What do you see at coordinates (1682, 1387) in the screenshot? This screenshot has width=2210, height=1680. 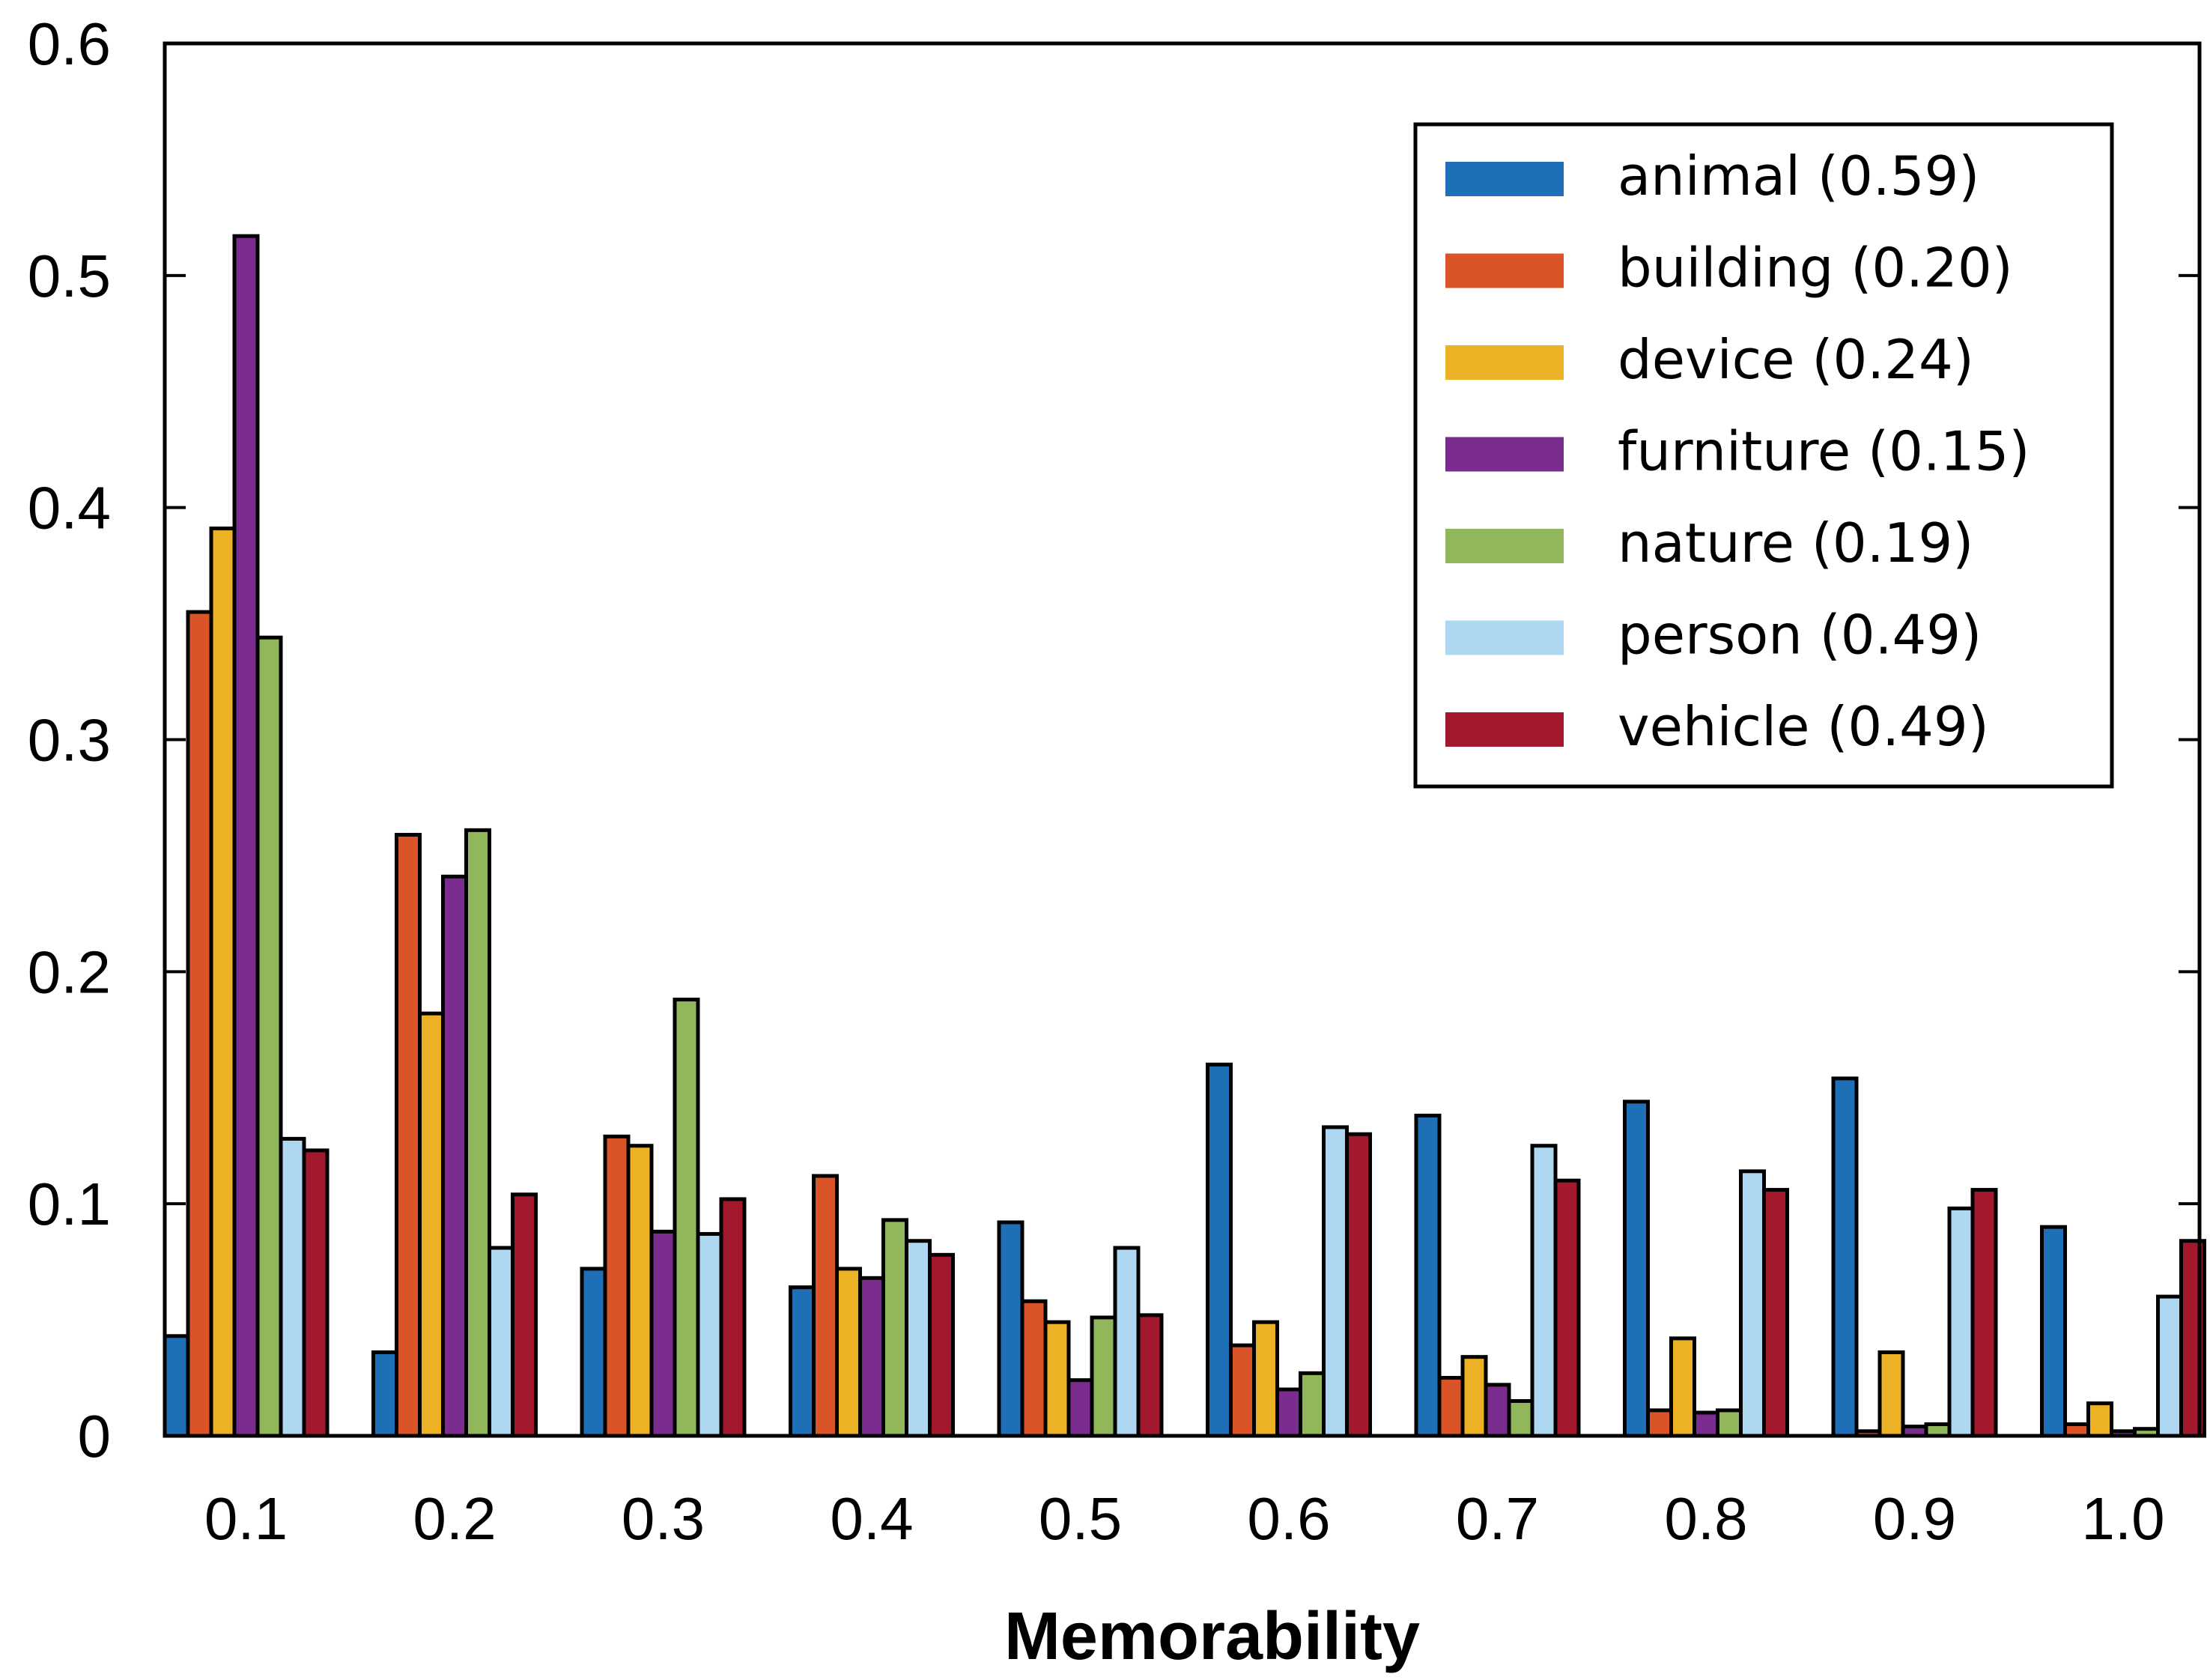 I see `bar-0.8-device` at bounding box center [1682, 1387].